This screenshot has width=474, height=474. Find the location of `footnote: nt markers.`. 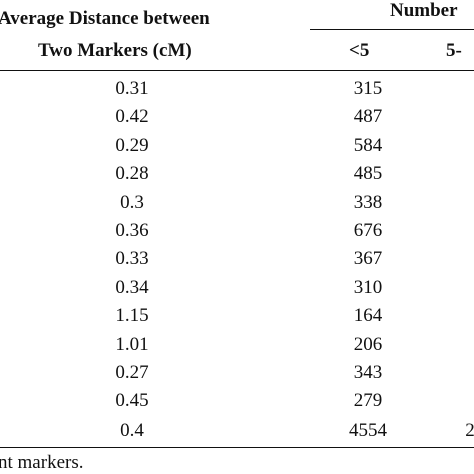

footnote: nt markers. is located at coordinates (42, 462).